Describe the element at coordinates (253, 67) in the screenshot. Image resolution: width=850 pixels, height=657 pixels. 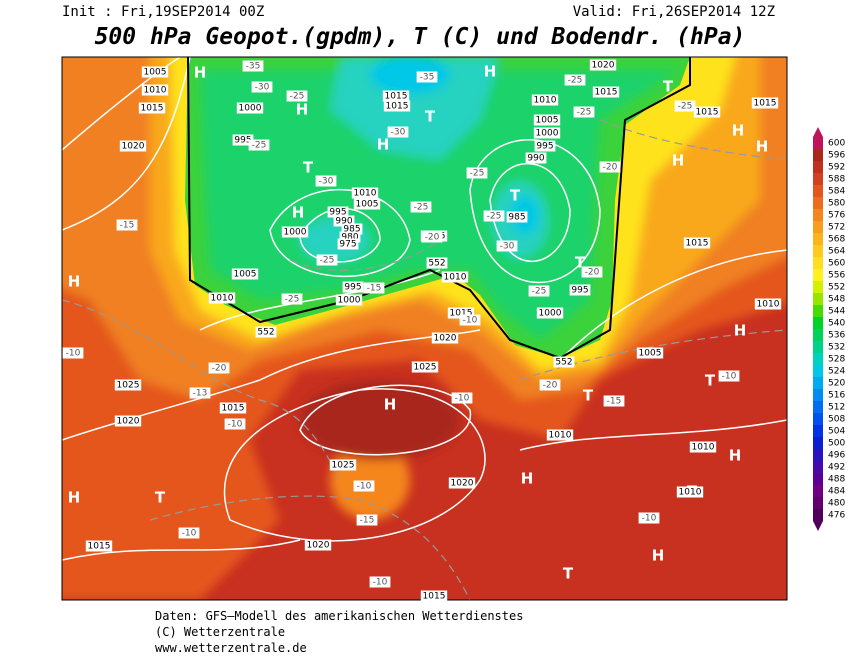
I see `temperature-label: -35` at that location.